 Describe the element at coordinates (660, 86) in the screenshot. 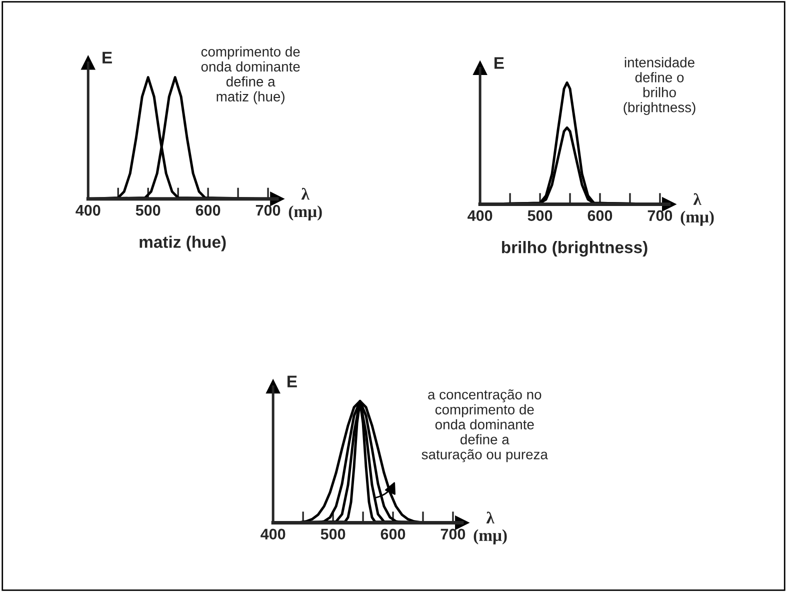

I see `annotation: intensidade define o brilho (brightness)` at that location.